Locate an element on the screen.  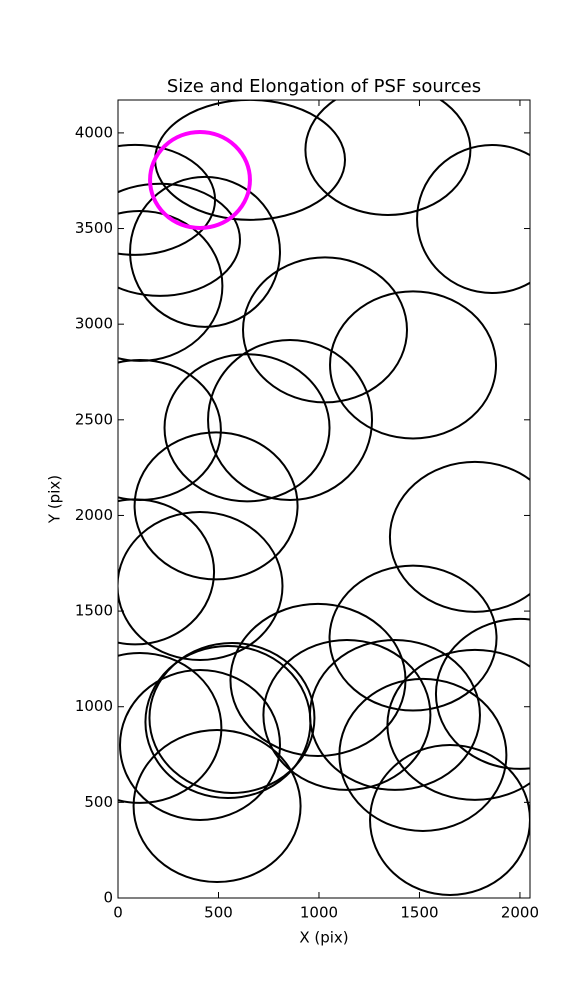
chart-title: Size and Elongation of PSF sources is located at coordinates (324, 86).